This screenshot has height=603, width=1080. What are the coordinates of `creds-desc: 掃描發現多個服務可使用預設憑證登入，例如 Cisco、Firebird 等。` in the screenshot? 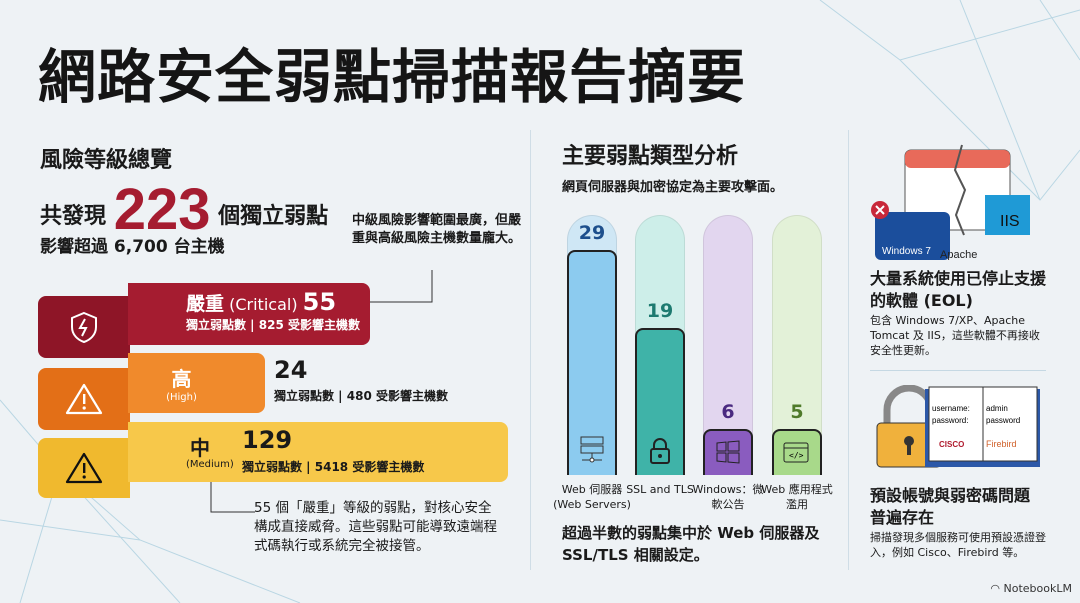 It's located at (958, 545).